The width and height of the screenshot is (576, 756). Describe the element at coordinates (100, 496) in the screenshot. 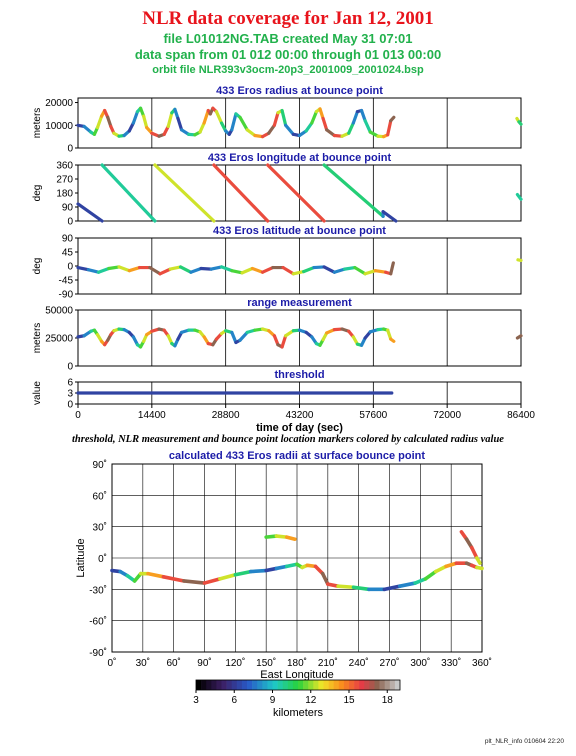

I see `map-y-tick-label: 60˚` at that location.